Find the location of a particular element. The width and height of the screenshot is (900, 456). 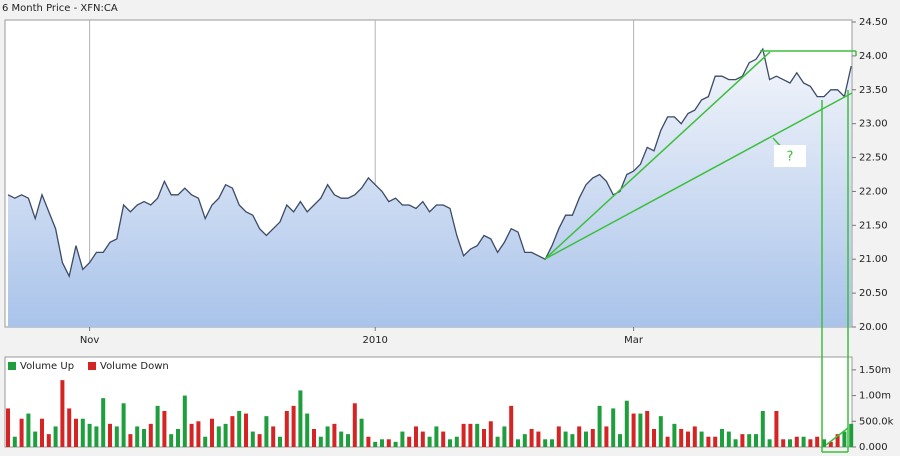

y-tick-label: 23.00 is located at coordinates (873, 124).